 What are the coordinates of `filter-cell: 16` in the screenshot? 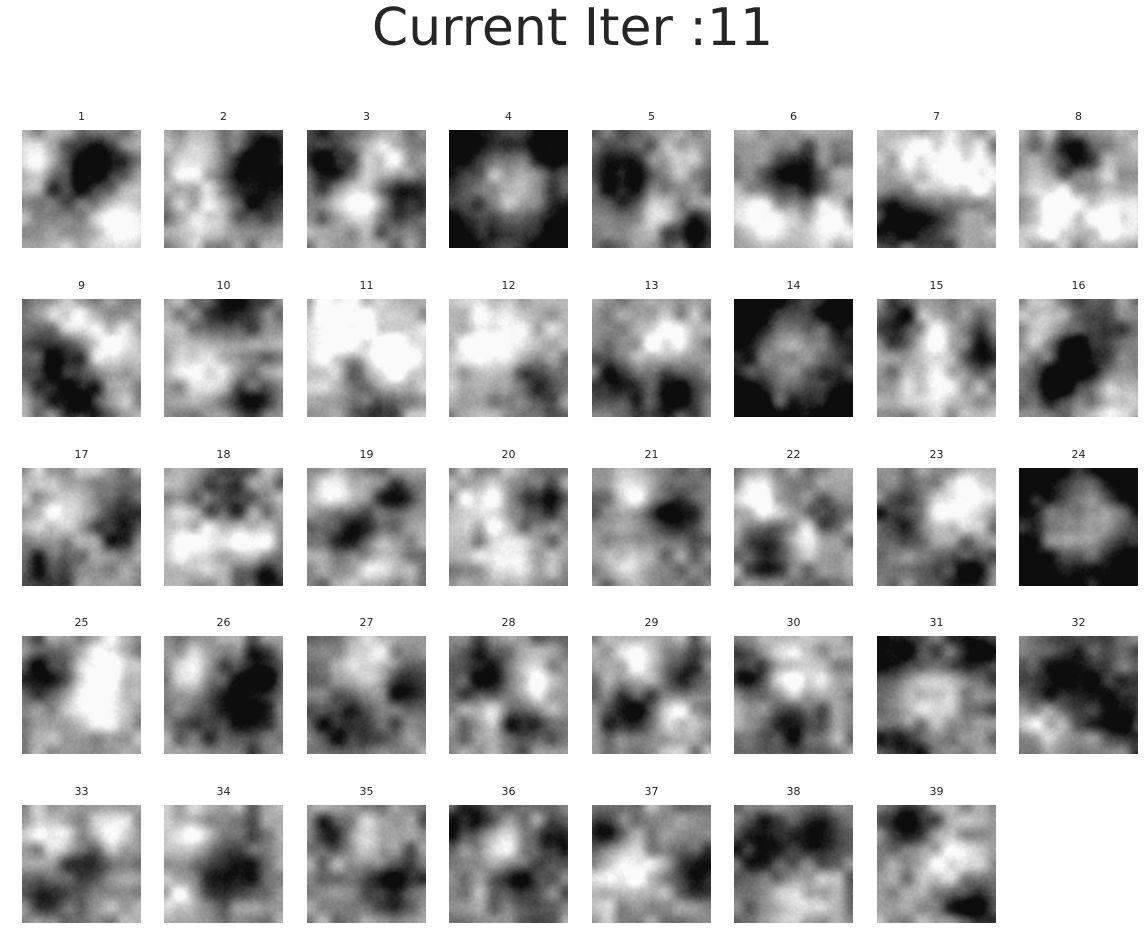 It's located at (1078, 348).